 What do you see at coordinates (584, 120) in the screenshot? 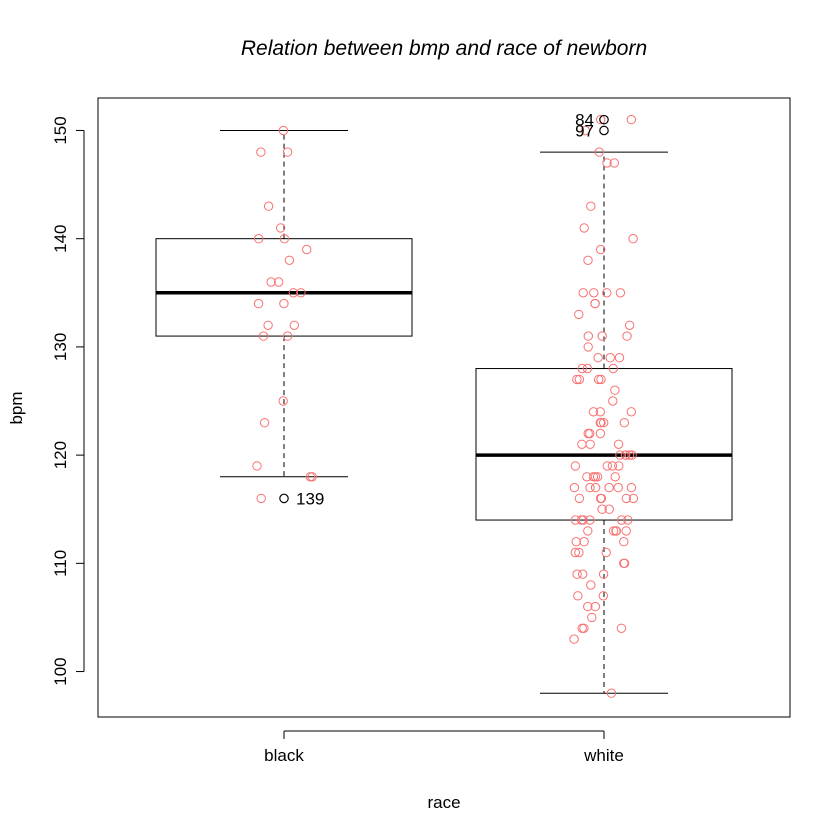
I see `outlier-label: 84` at bounding box center [584, 120].